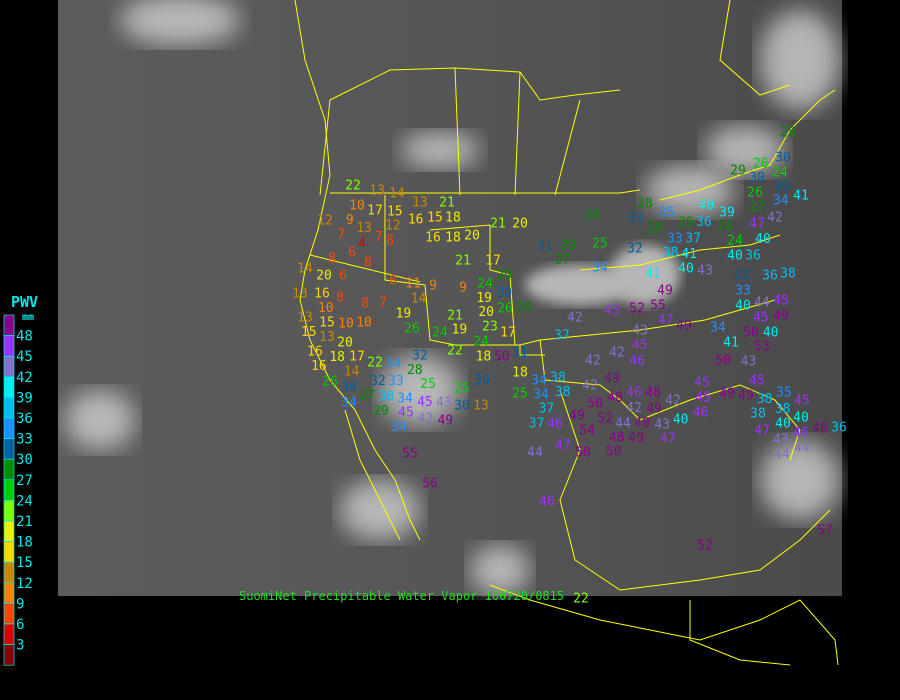 Image resolution: width=900 pixels, height=700 pixels. I want to click on station-pwv-value: 25, so click(462, 389).